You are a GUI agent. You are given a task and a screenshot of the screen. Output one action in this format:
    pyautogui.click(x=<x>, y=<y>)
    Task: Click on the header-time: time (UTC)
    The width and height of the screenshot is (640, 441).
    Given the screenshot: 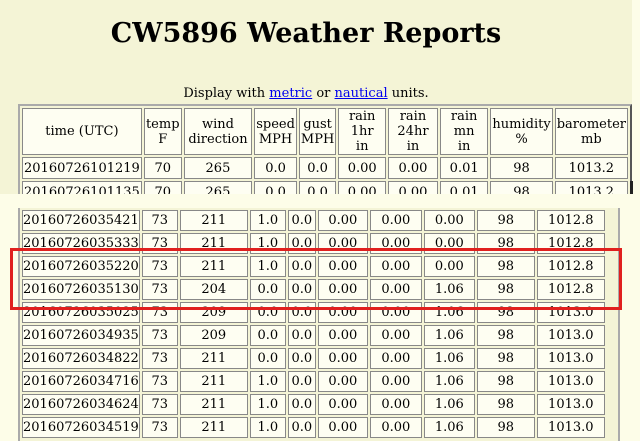 What is the action you would take?
    pyautogui.click(x=82, y=131)
    